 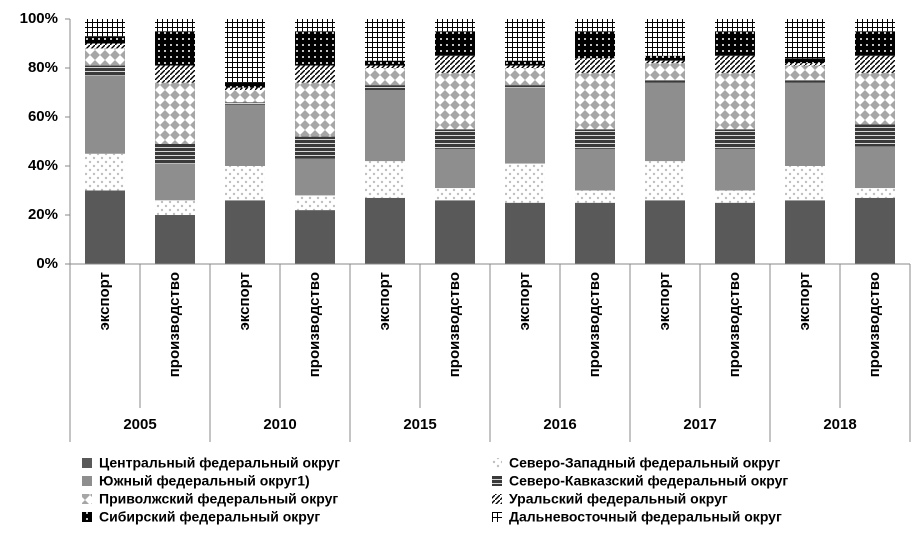 I want to click on group-label: 2016, so click(x=559, y=424).